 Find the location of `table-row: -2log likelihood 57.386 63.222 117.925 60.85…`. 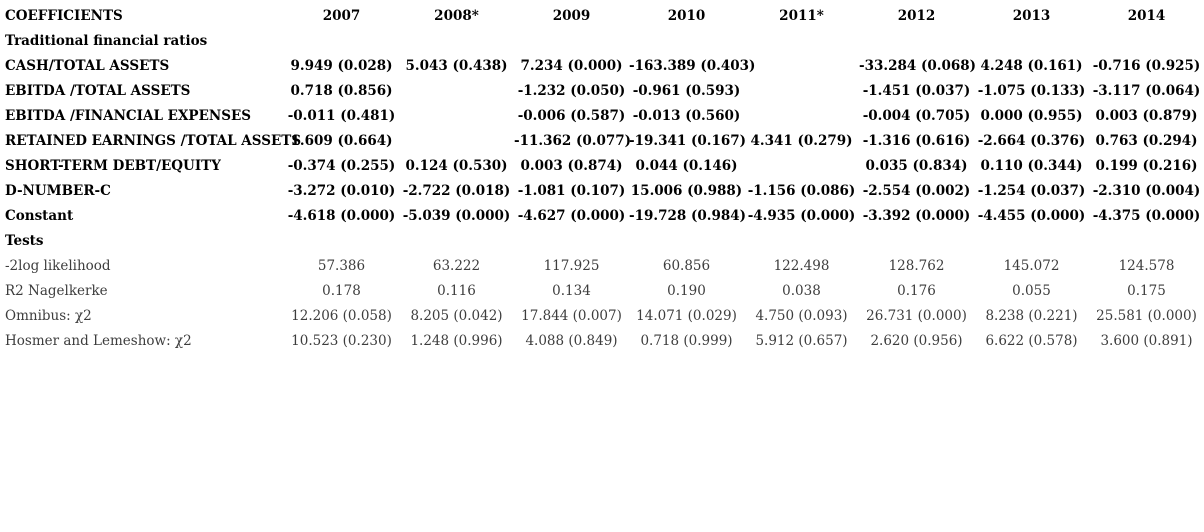

table-row: -2log likelihood 57.386 63.222 117.925 60.85… is located at coordinates (602, 266).